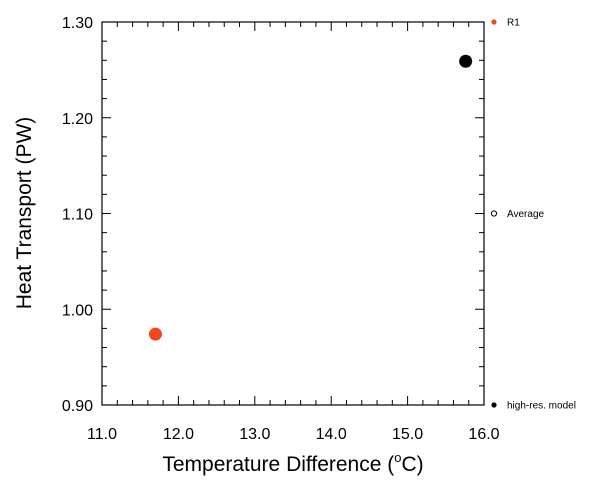  Describe the element at coordinates (278, 464) in the screenshot. I see `x-axis-label-text: Temperature Difference (` at that location.